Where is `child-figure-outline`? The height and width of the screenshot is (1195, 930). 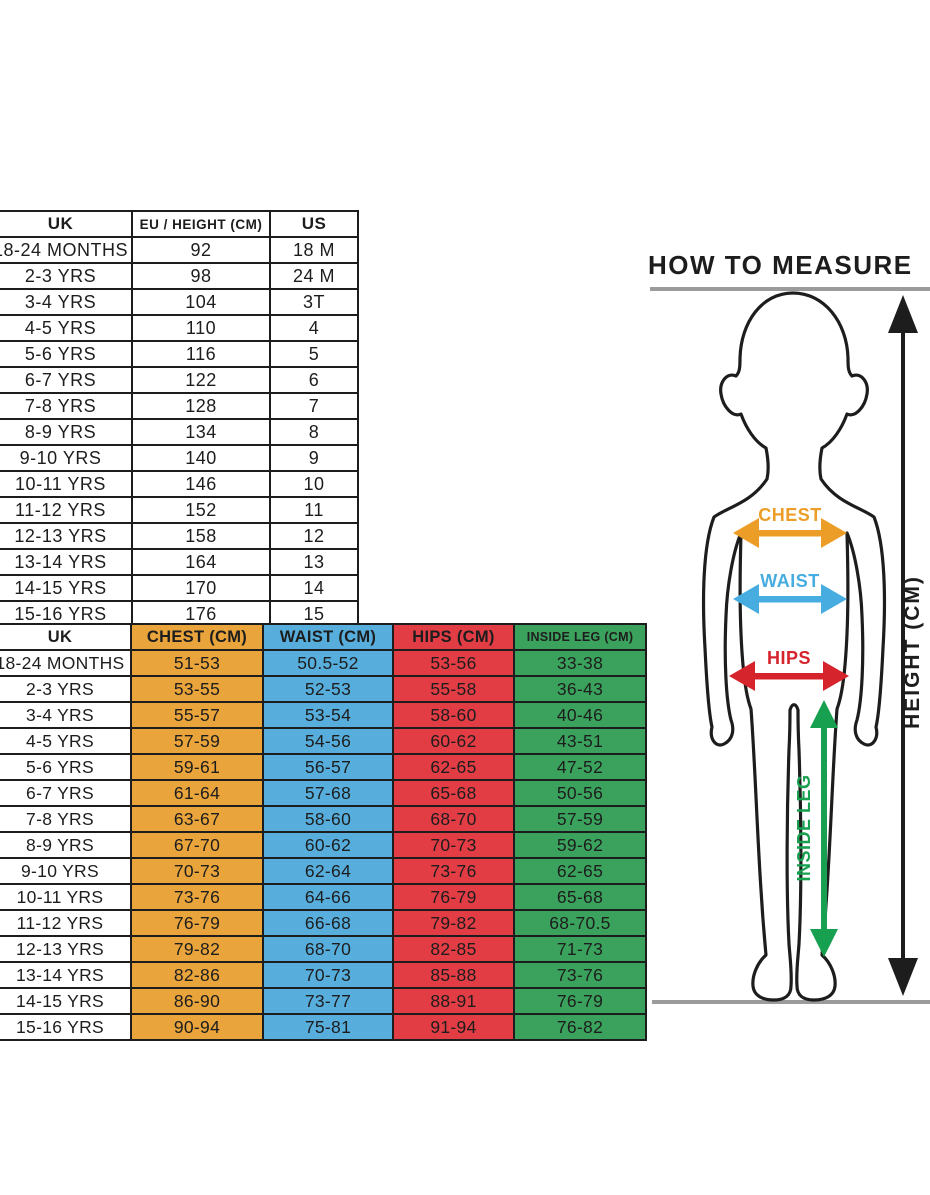 child-figure-outline is located at coordinates (794, 646).